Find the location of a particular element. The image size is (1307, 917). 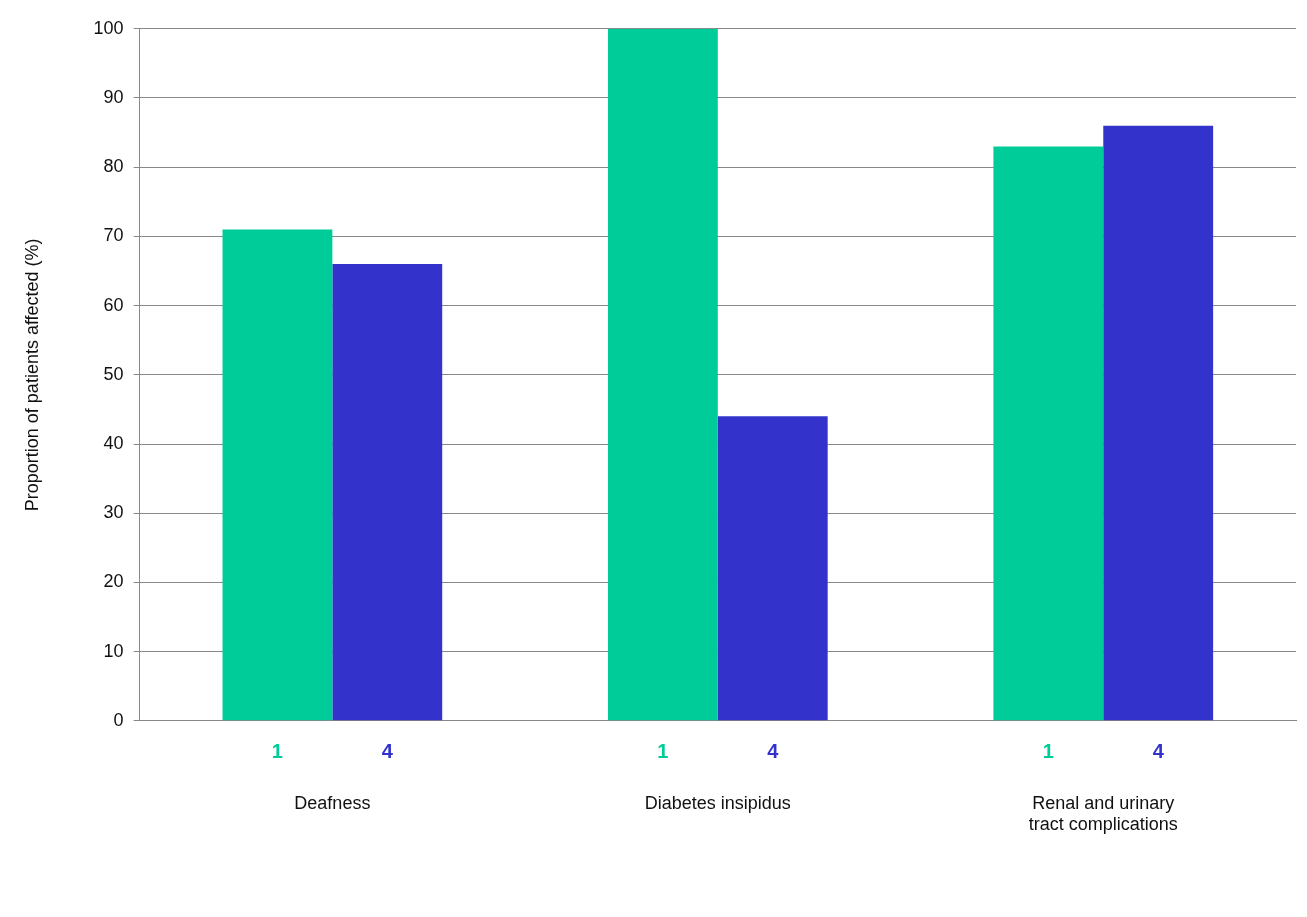

y-tick-label: 100 is located at coordinates (108, 27).